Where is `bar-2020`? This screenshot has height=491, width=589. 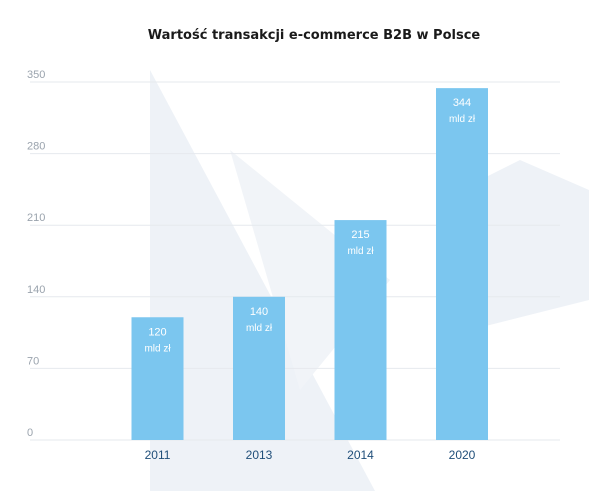 bar-2020 is located at coordinates (462, 264).